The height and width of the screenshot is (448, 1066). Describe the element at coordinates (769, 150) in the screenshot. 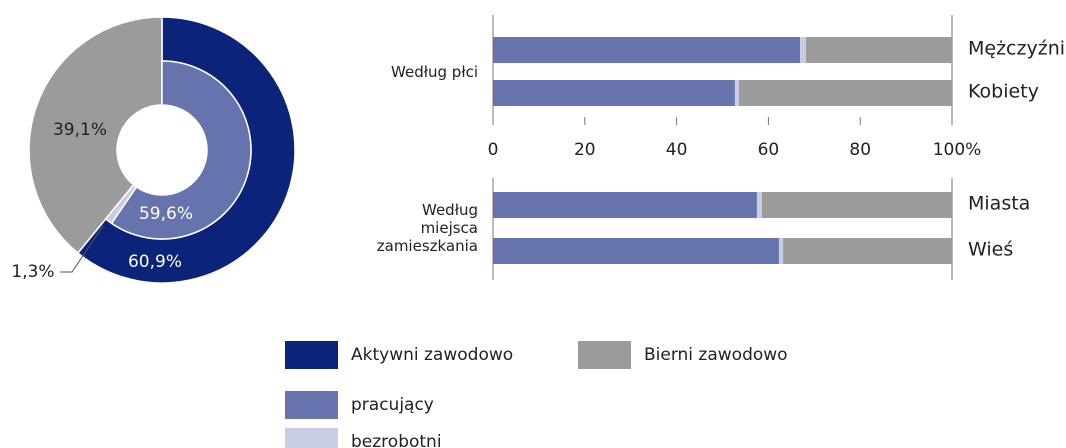

I see `x-tick-label: 60` at that location.